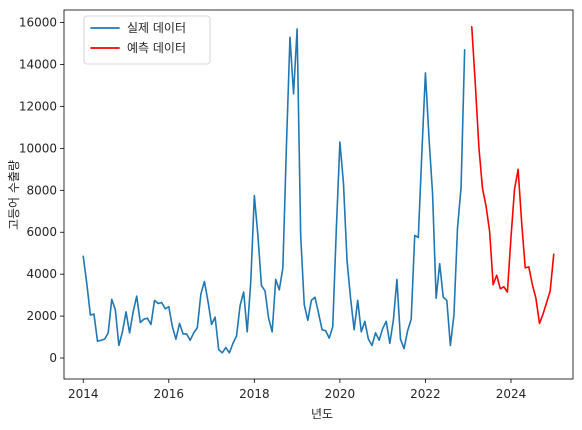 This screenshot has width=582, height=430. Describe the element at coordinates (340, 394) in the screenshot. I see `x-axis-tick-label: 2020` at that location.